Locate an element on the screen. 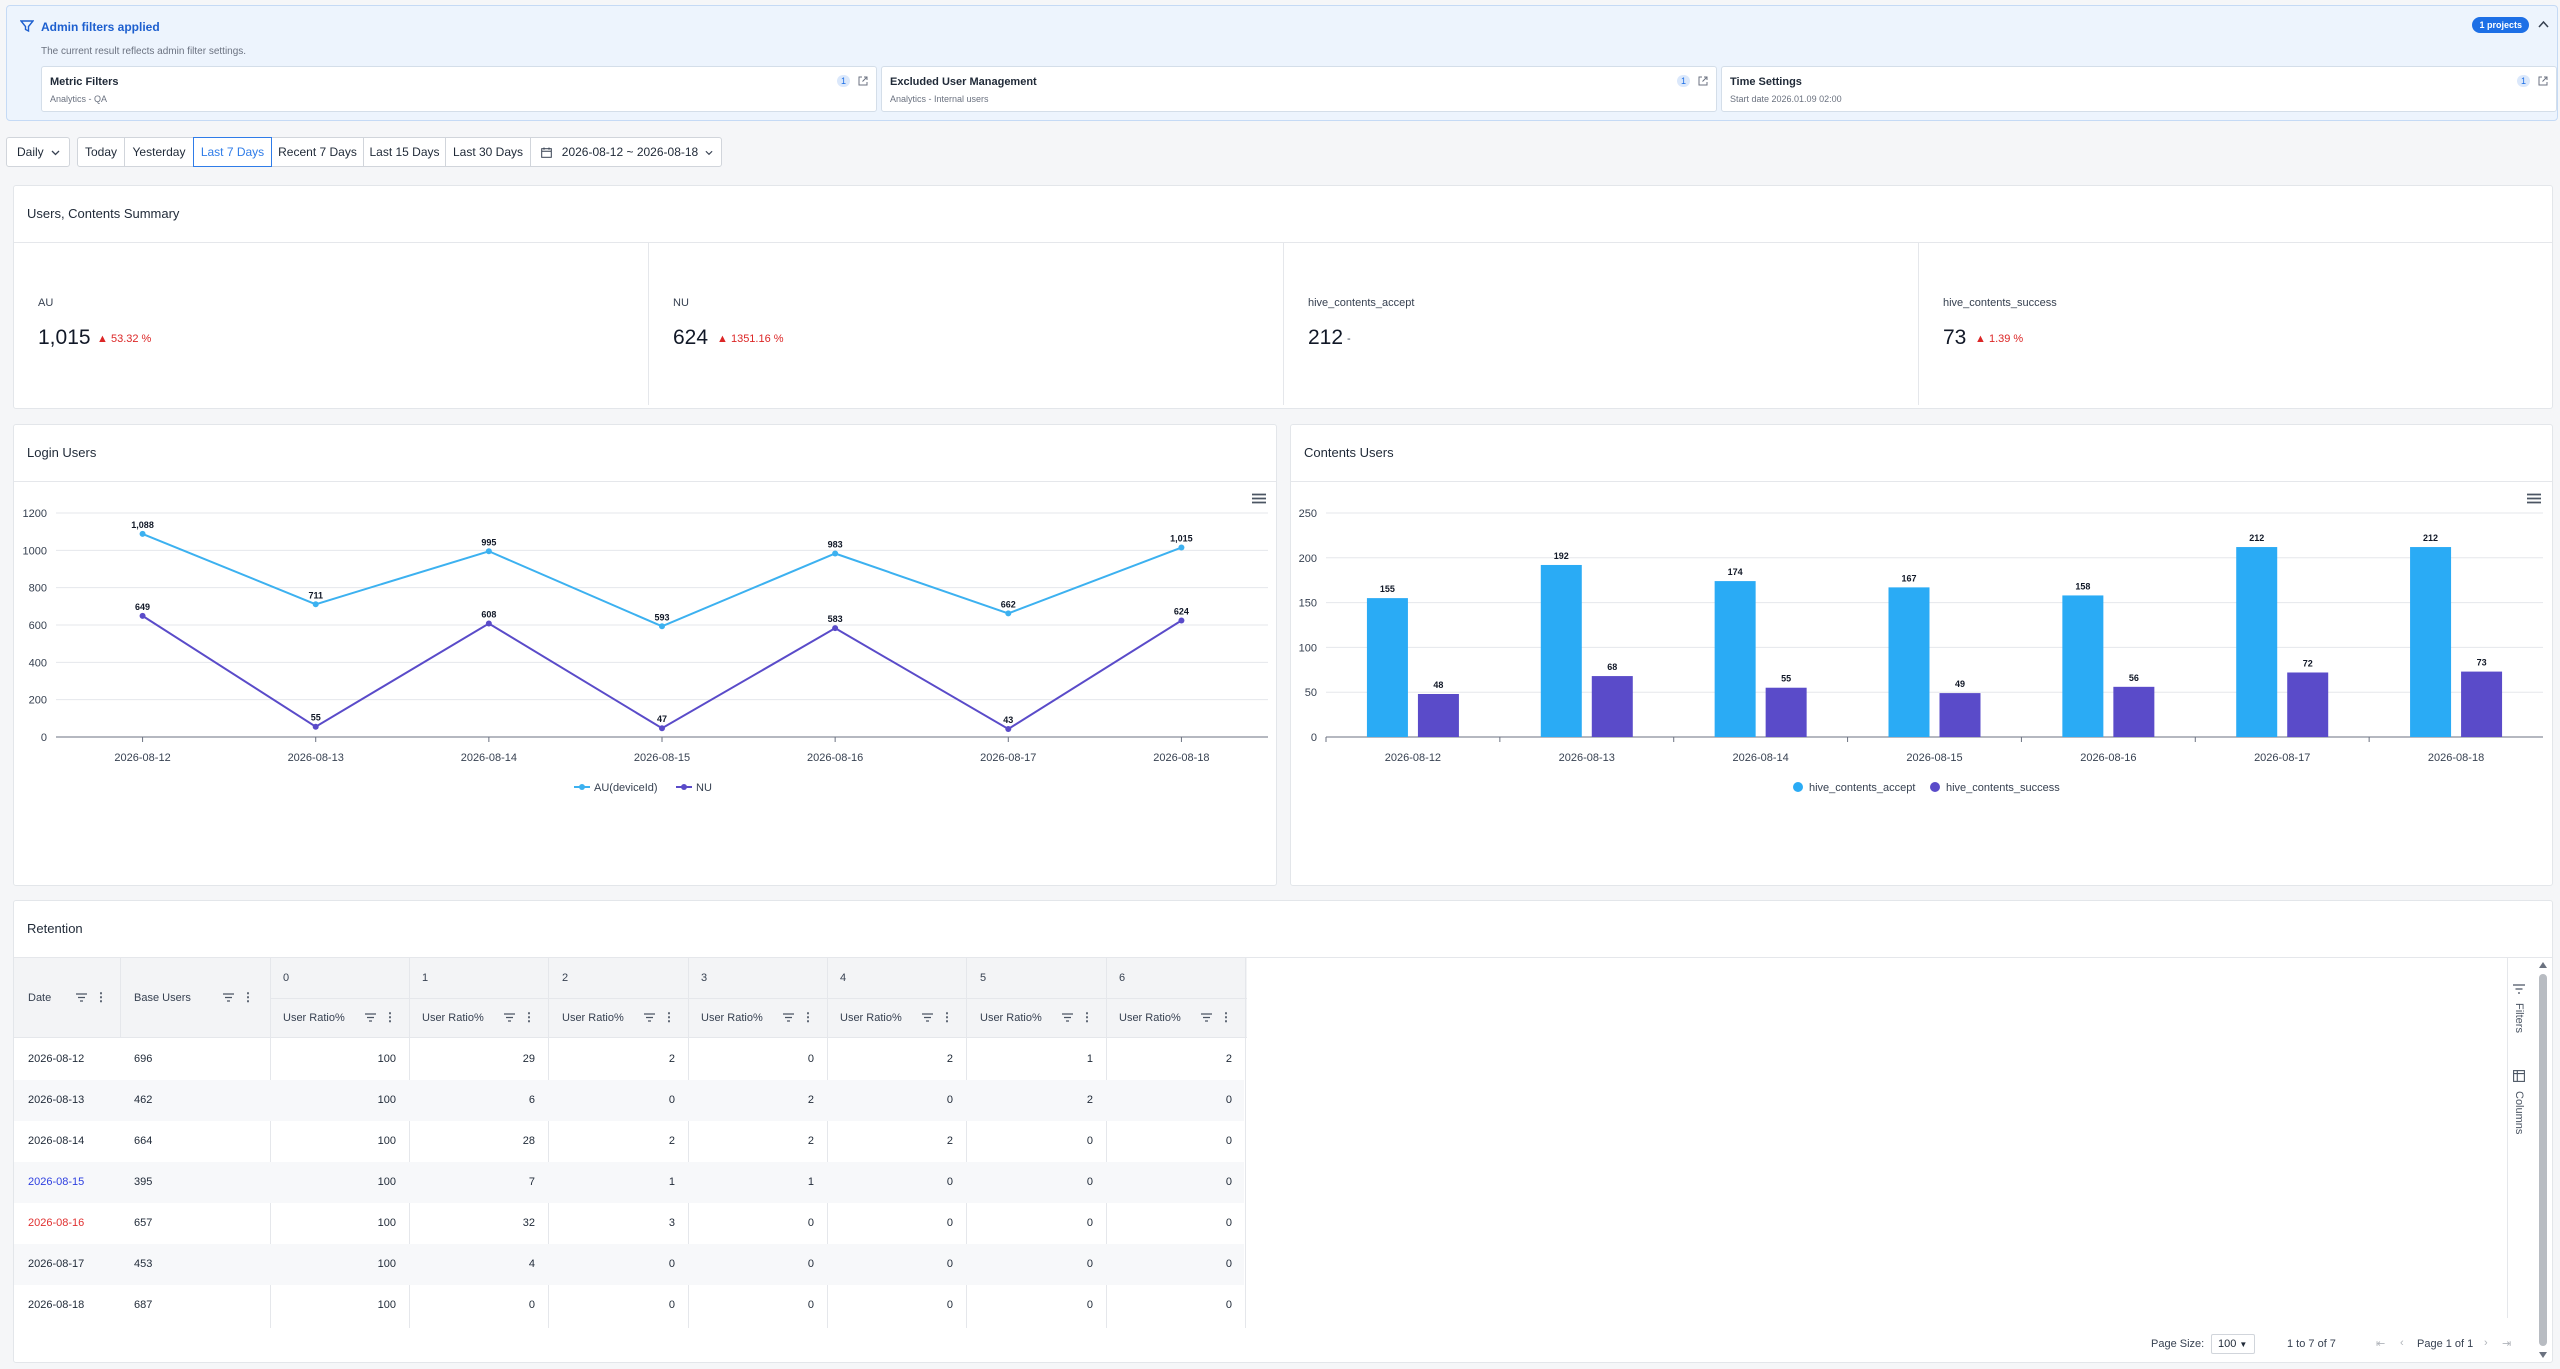 The width and height of the screenshot is (2560, 1369). data-label: 593 is located at coordinates (661, 617).